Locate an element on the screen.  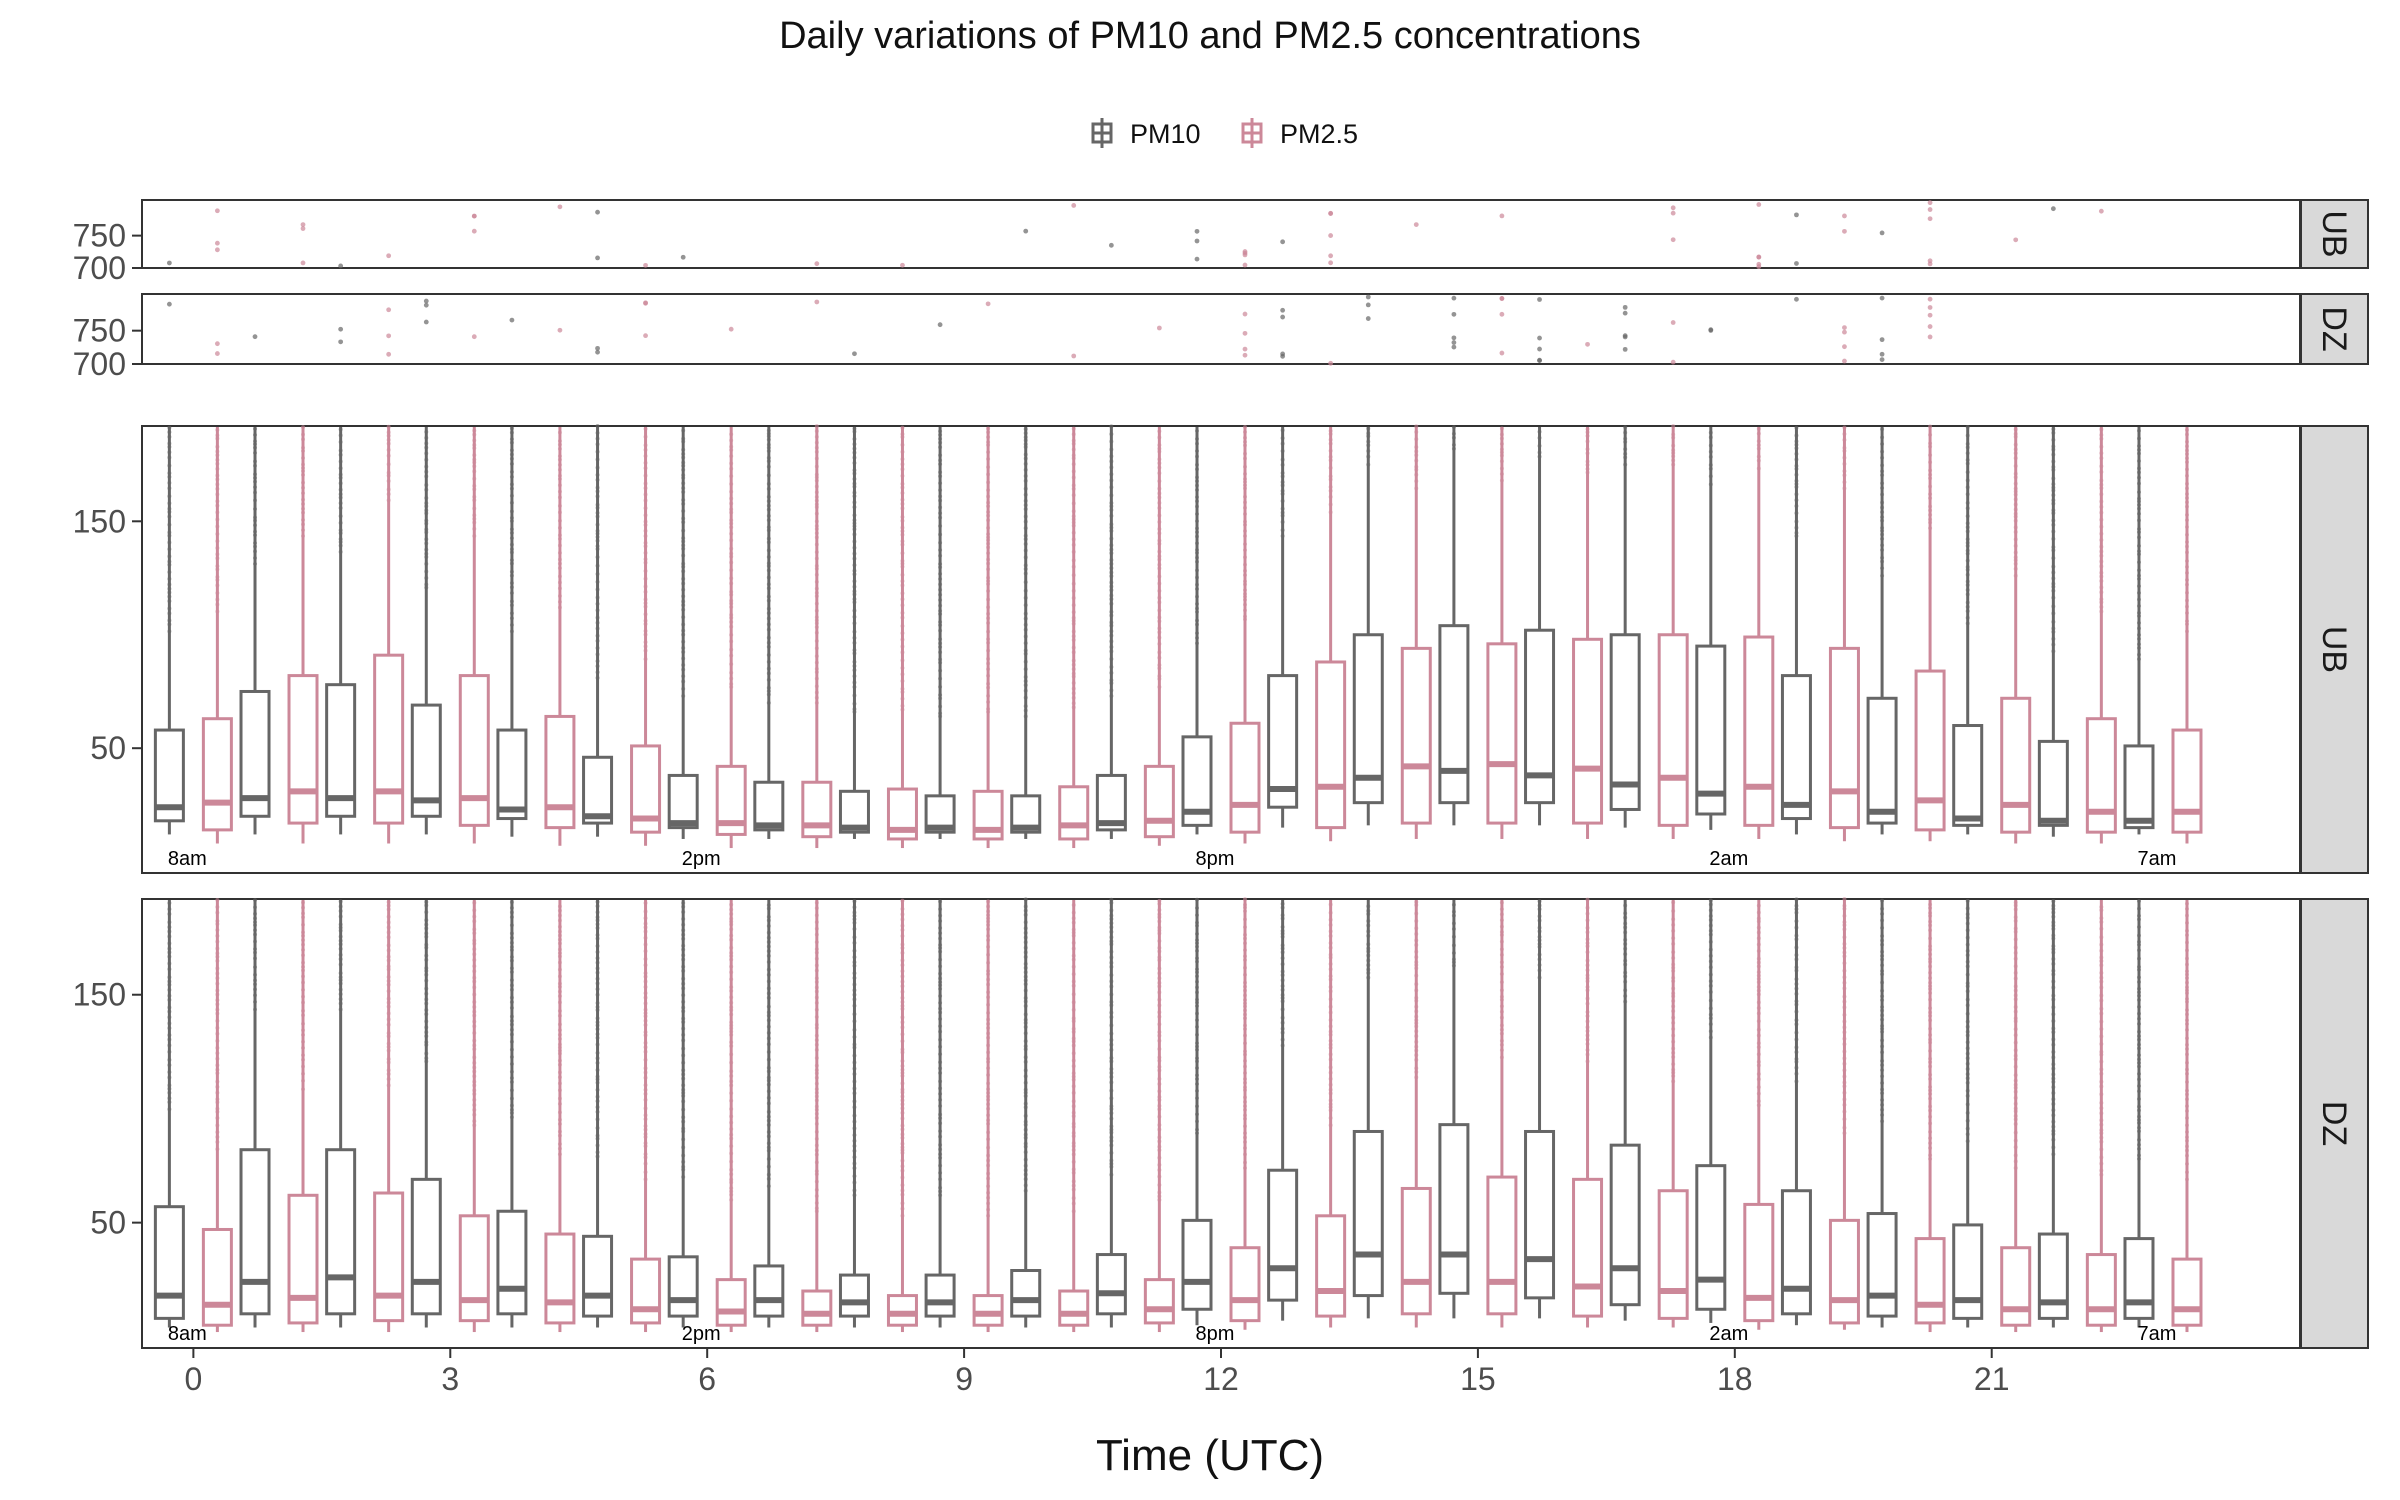
y-tick-label: 150 is located at coordinates (99, 521).